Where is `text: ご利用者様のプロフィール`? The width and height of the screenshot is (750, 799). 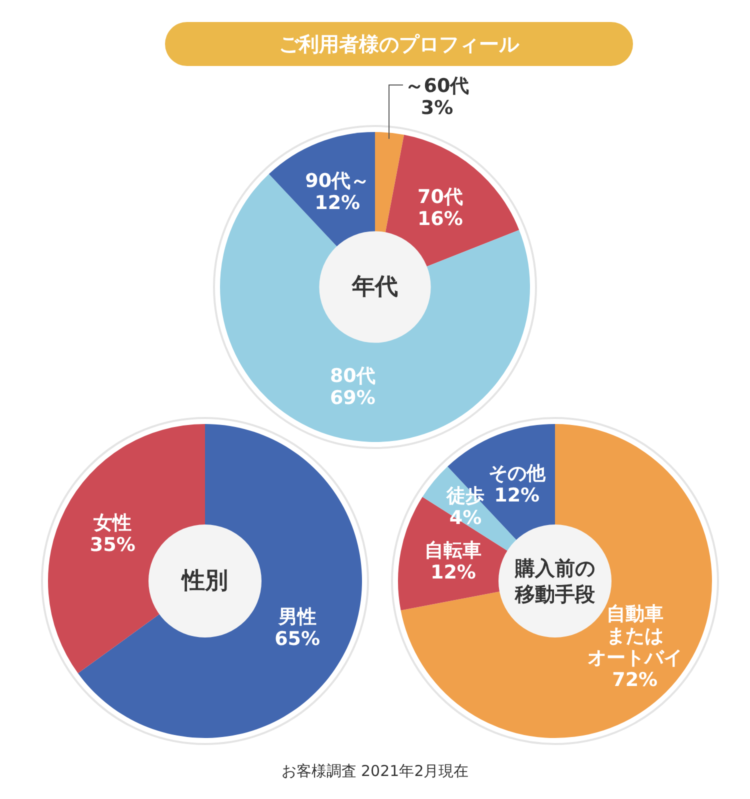
text: ご利用者様のプロフィール is located at coordinates (399, 44).